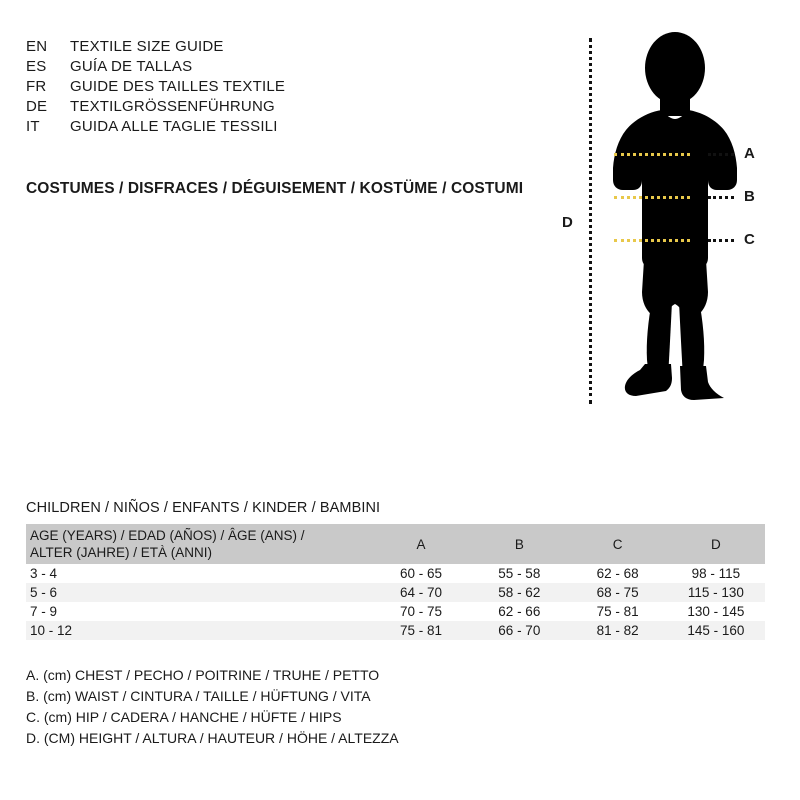 This screenshot has width=800, height=800. Describe the element at coordinates (121, 552) in the screenshot. I see `age-header-line-2: ALTER (JAHRE) / ETÀ (ANNI)` at that location.